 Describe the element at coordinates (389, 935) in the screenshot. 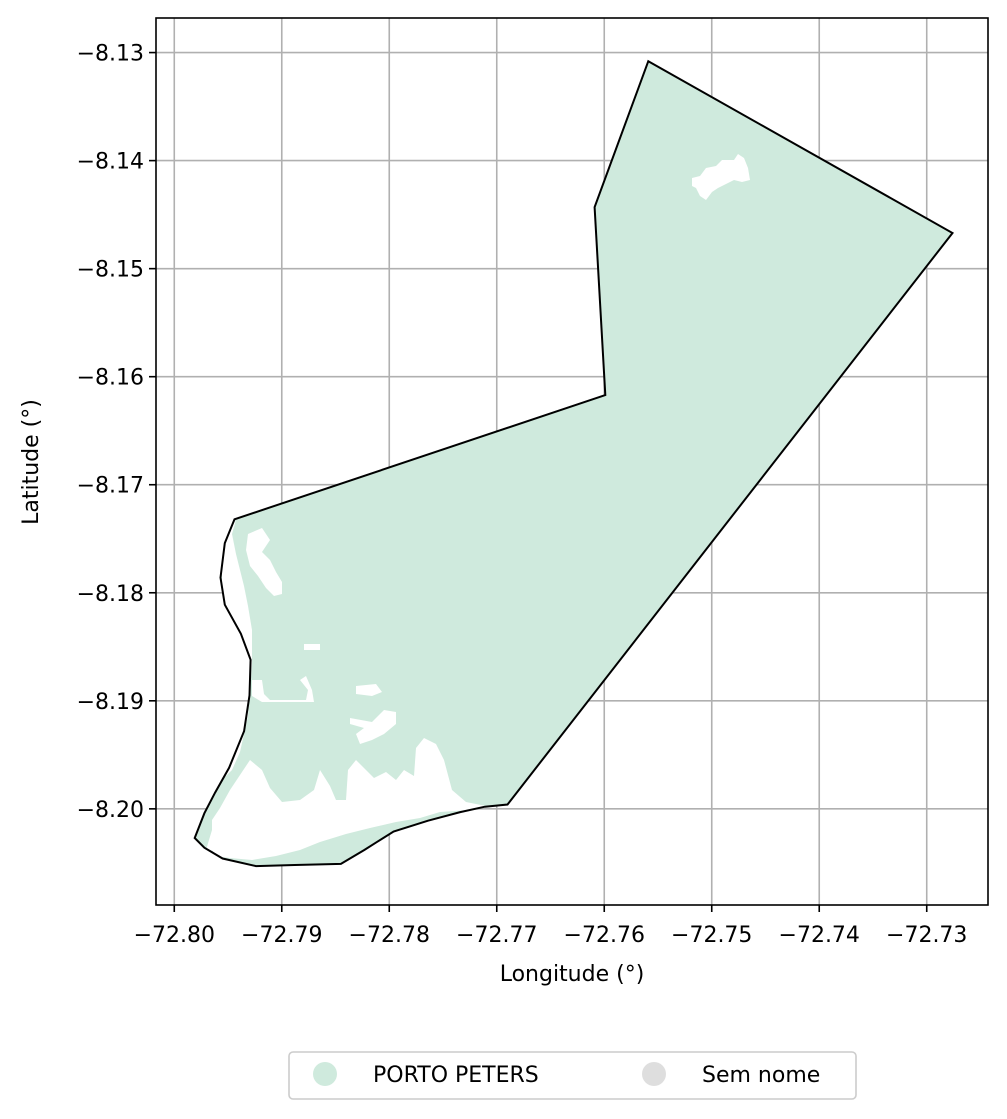

I see `x-tick-label: −72.78` at that location.